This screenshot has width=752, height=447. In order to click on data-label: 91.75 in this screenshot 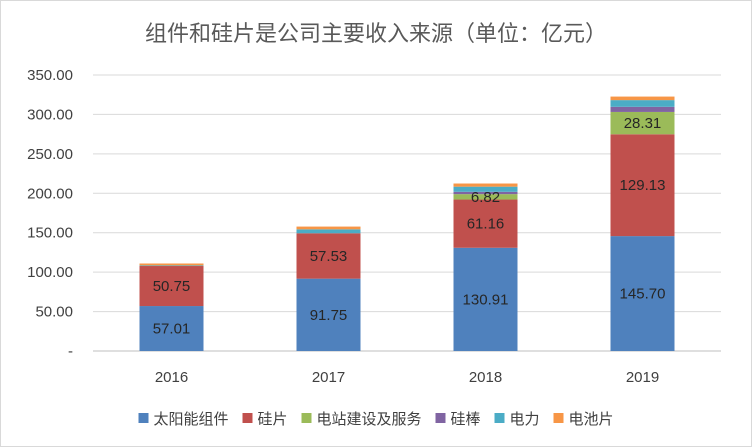, I will do `click(329, 315)`.